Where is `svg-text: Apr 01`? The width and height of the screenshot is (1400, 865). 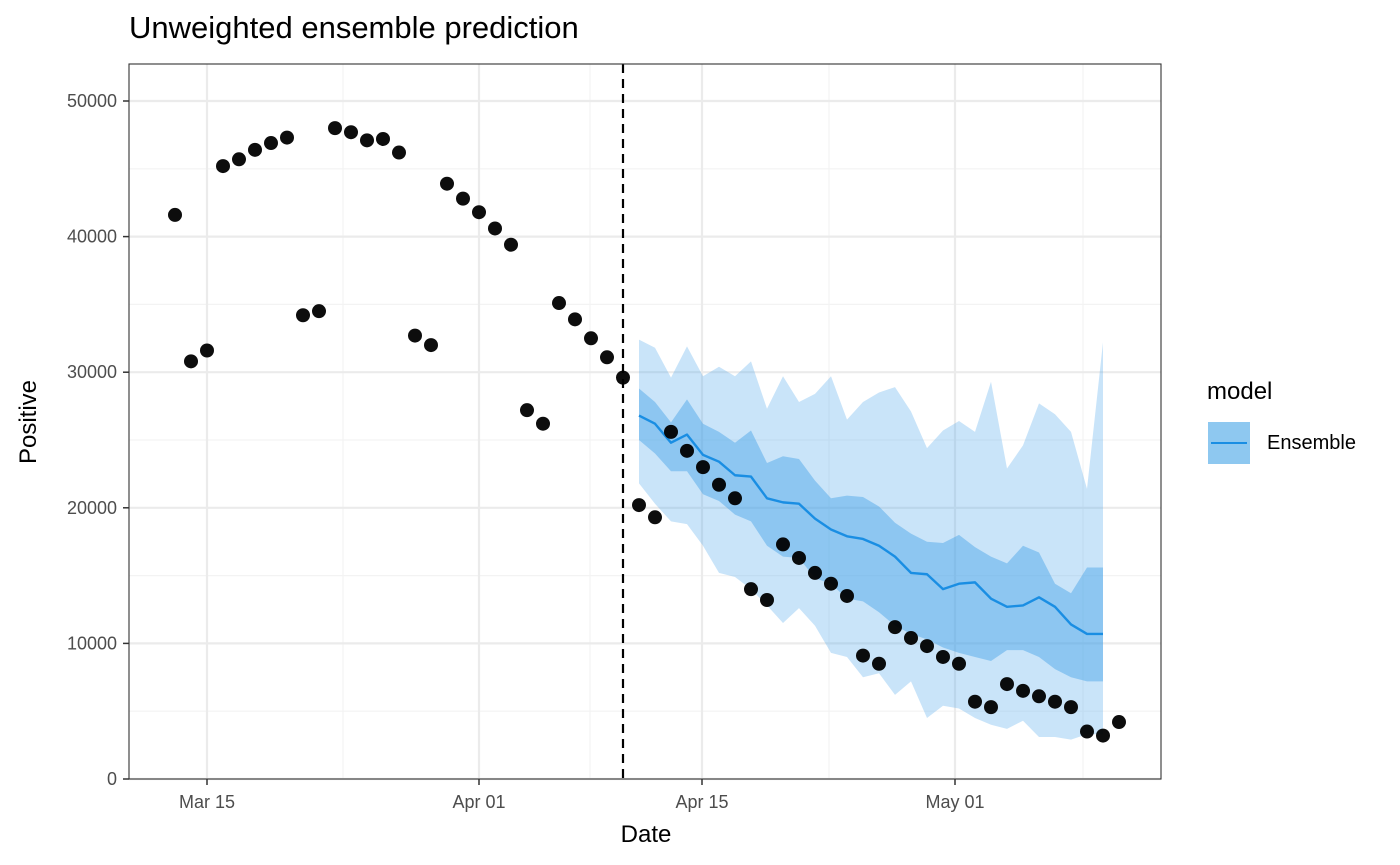 svg-text: Apr 01 is located at coordinates (478, 802).